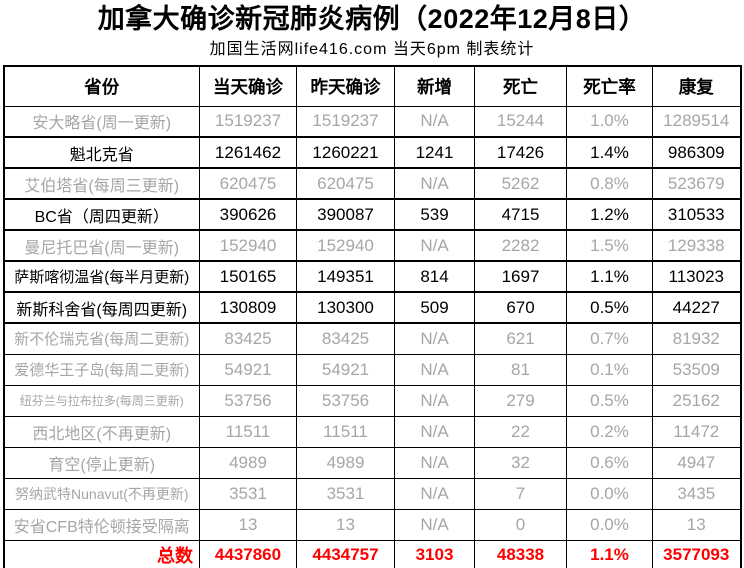  What do you see at coordinates (696, 276) in the screenshot?
I see `value-cell-recovered: 113023` at bounding box center [696, 276].